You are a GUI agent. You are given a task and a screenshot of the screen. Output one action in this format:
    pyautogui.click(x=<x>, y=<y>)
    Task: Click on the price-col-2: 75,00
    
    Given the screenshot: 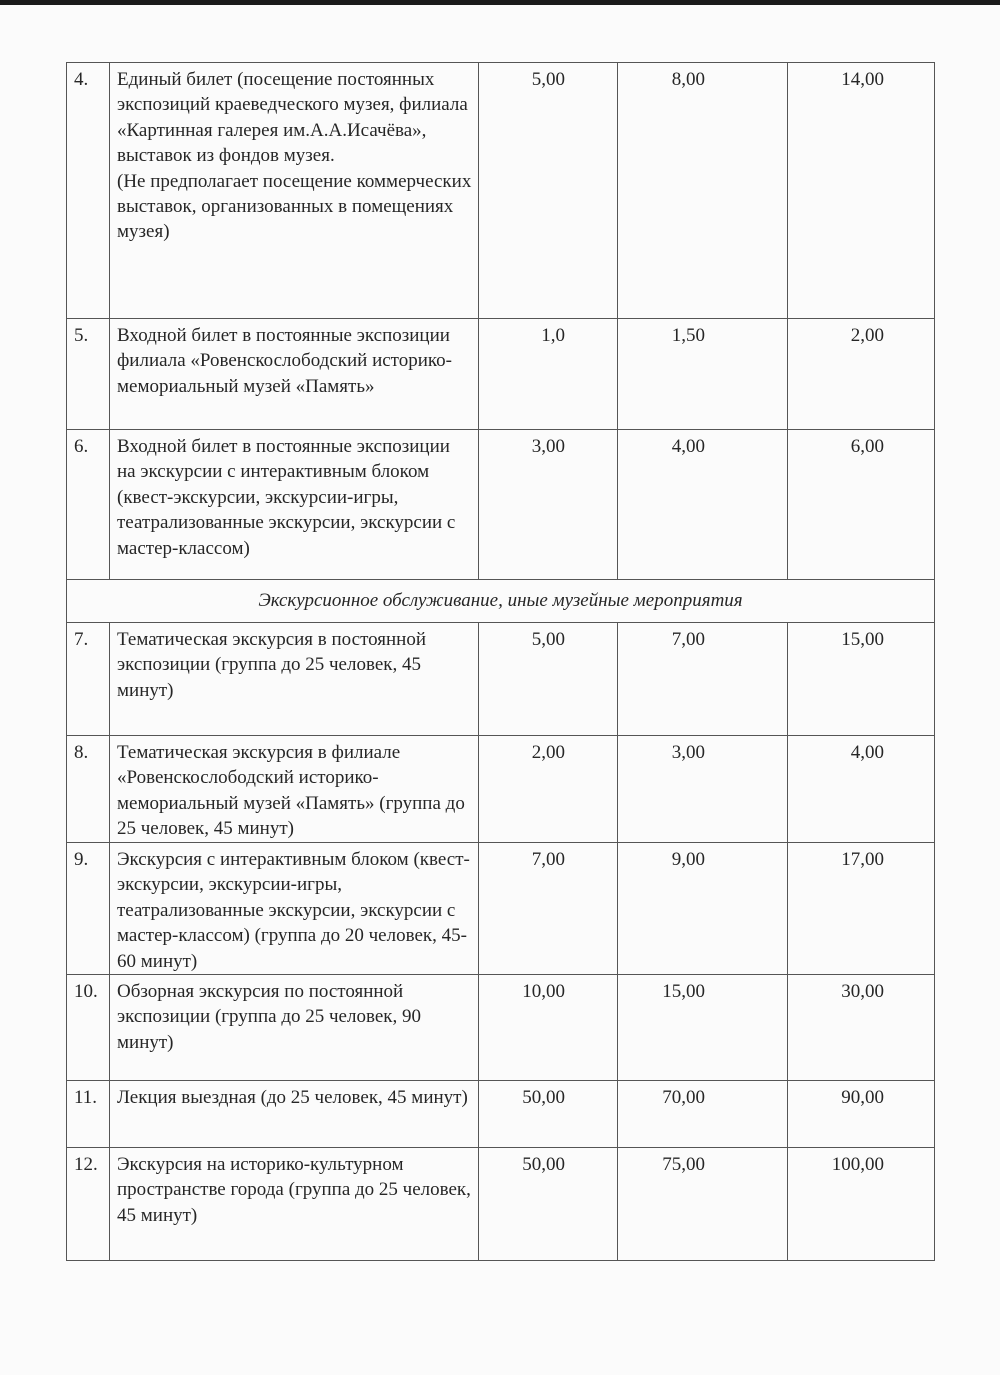 What is the action you would take?
    pyautogui.click(x=702, y=1204)
    